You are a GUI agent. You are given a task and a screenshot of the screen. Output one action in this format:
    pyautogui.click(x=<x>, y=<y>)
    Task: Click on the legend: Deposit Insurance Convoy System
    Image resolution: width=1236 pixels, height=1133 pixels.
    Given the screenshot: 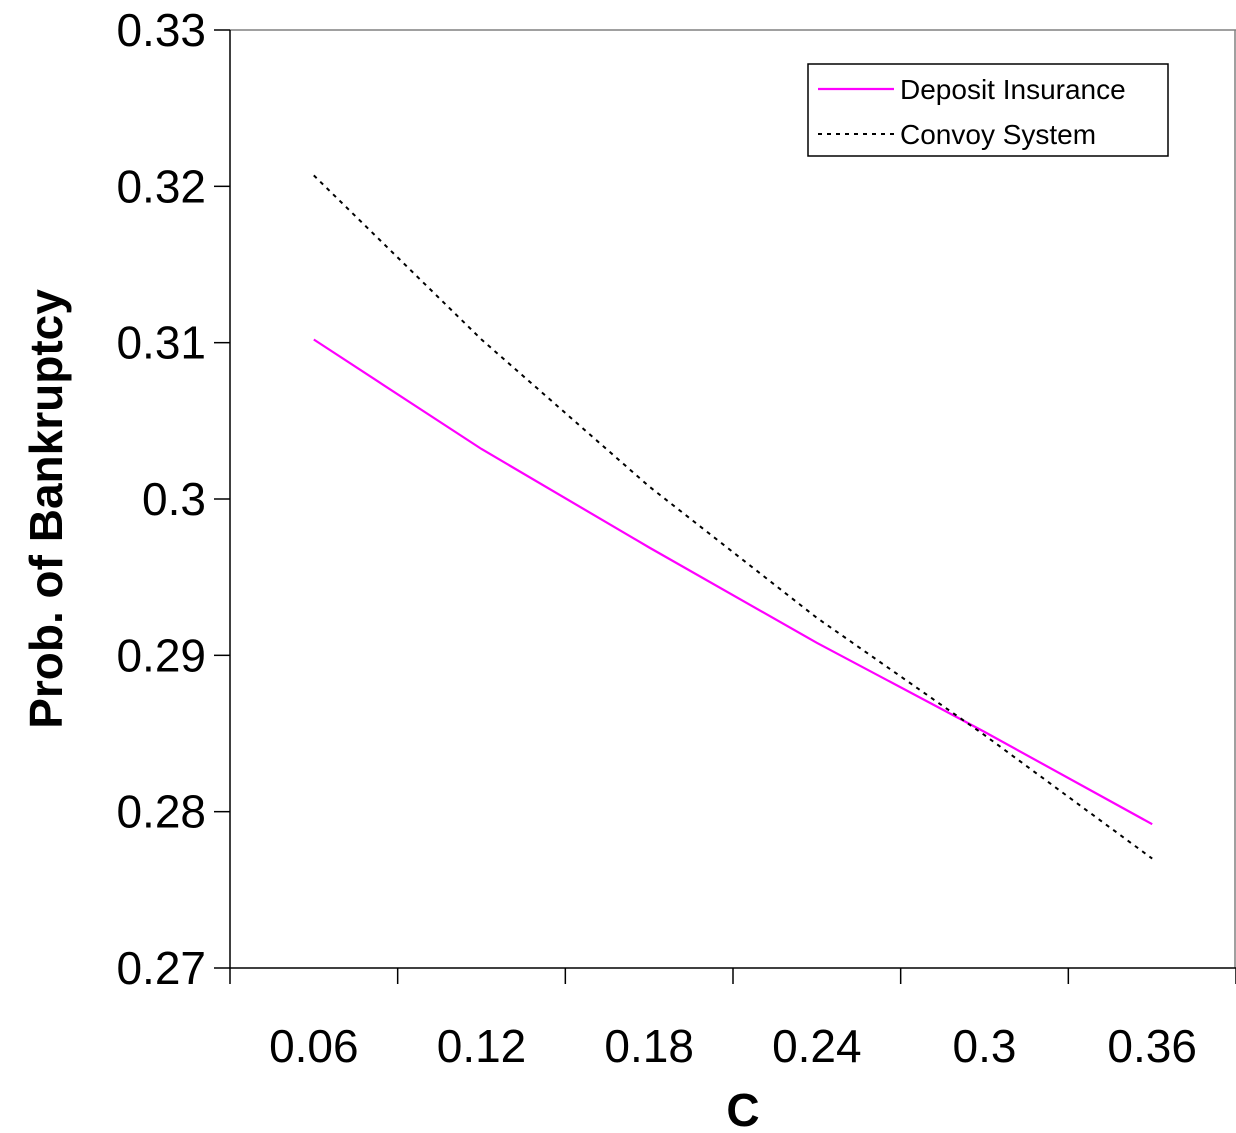 What is the action you would take?
    pyautogui.click(x=988, y=110)
    